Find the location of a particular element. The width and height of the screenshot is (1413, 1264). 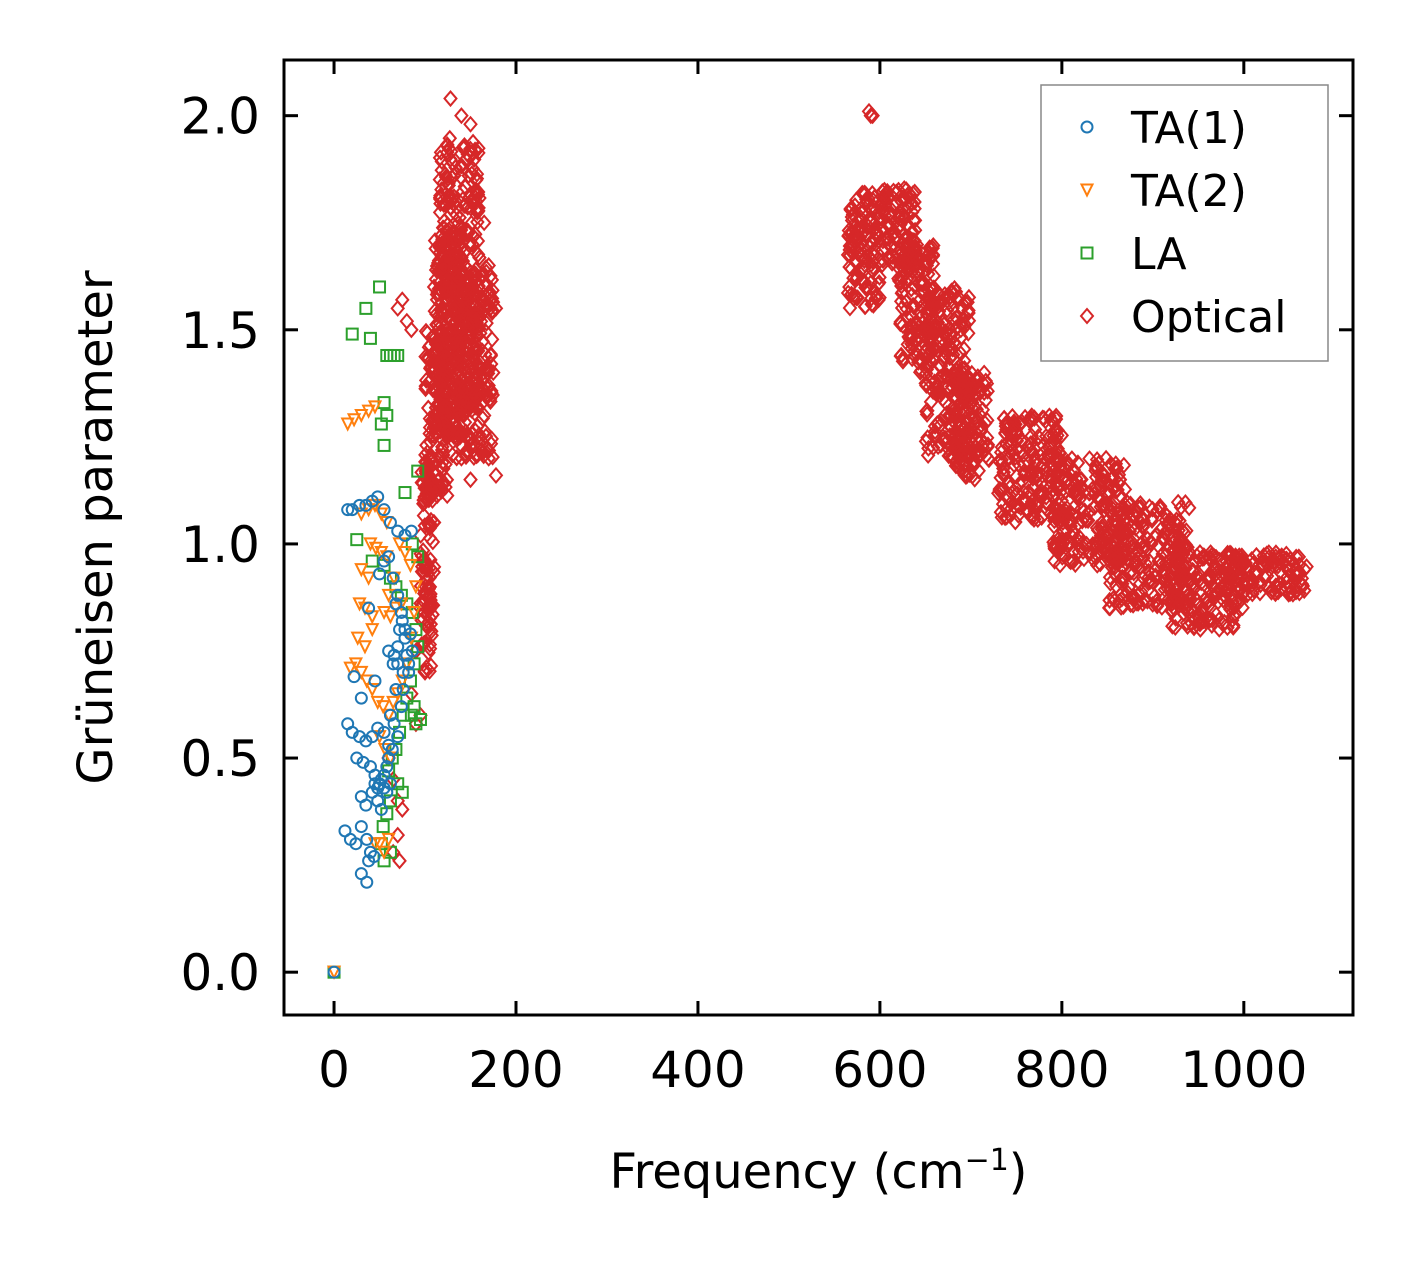

legend-marker-ta1 is located at coordinates (1087, 127).